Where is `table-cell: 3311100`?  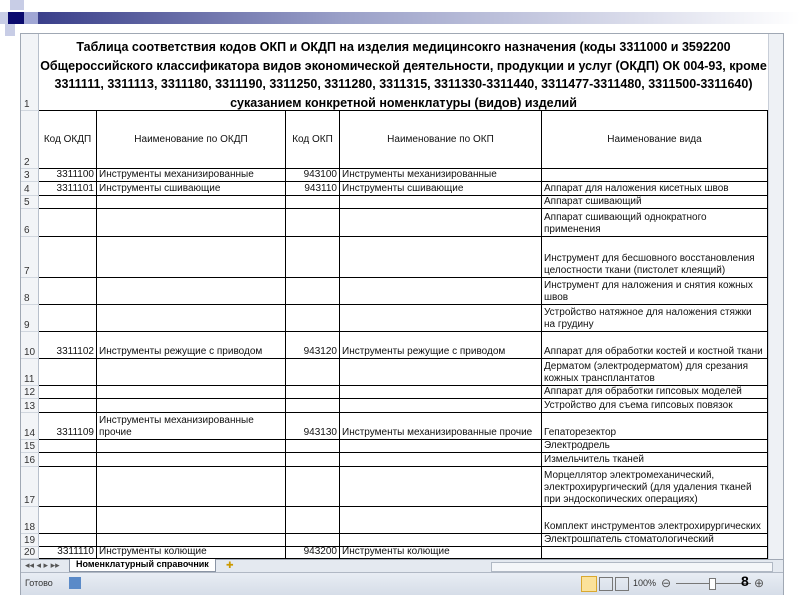
table-cell: 3311100 is located at coordinates (68, 175).